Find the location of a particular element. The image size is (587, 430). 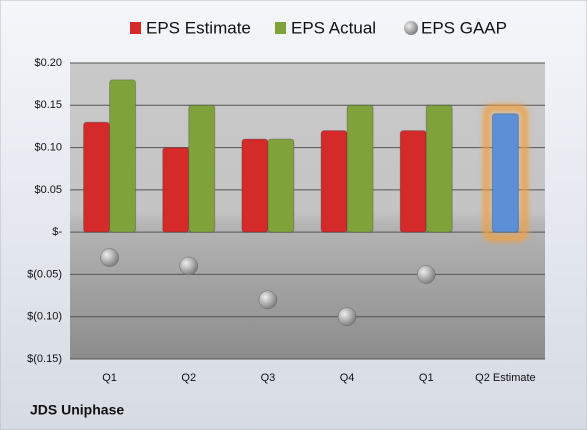

legend-label: EPS Estimate is located at coordinates (198, 27).